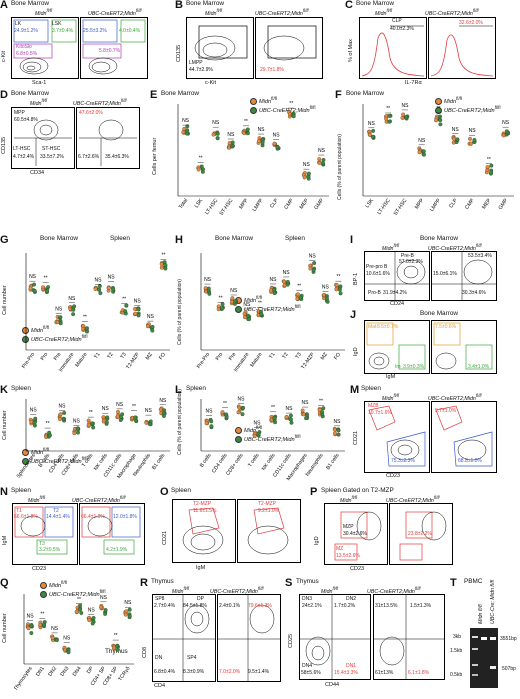  I want to click on category-label: T2-MZP, so click(133, 360).